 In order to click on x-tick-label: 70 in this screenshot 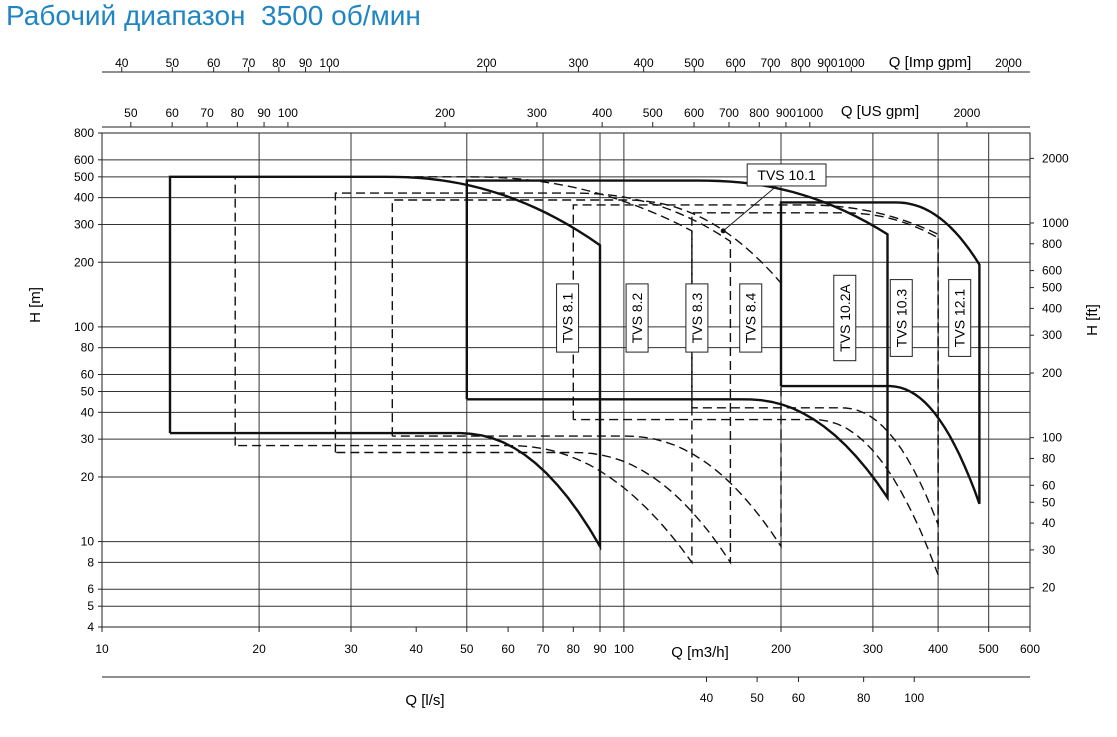, I will do `click(543, 649)`.